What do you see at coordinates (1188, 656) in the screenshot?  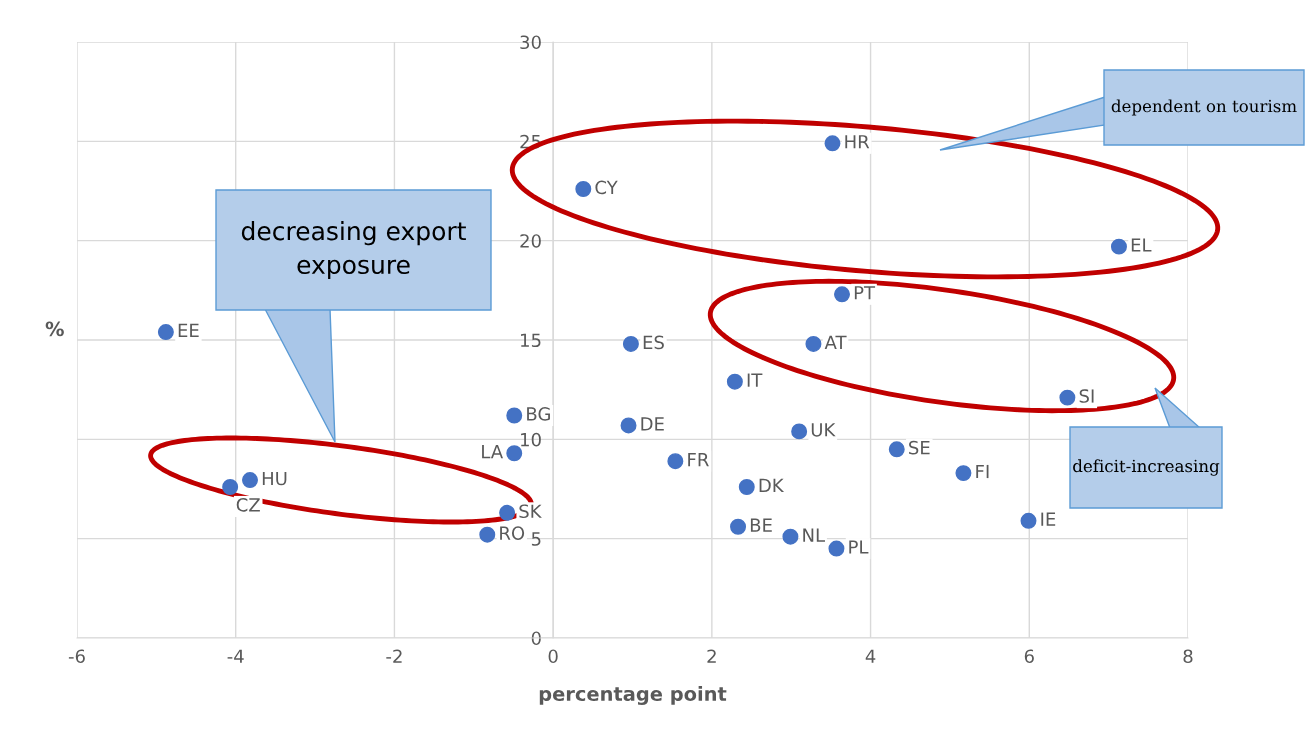 I see `x-tick-label: 8` at bounding box center [1188, 656].